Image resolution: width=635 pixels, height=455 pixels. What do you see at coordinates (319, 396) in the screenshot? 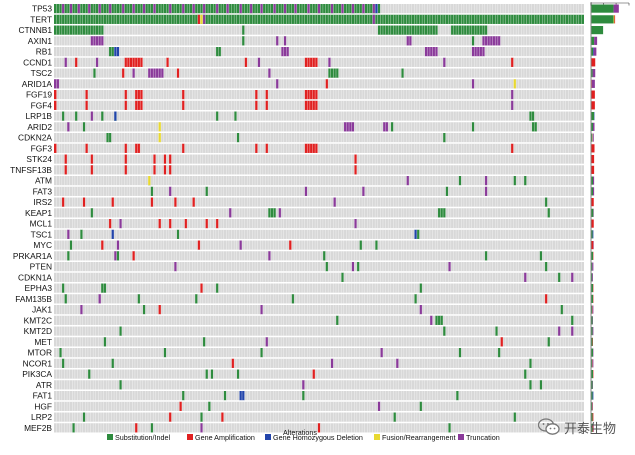
I see `row-fat1` at bounding box center [319, 396].